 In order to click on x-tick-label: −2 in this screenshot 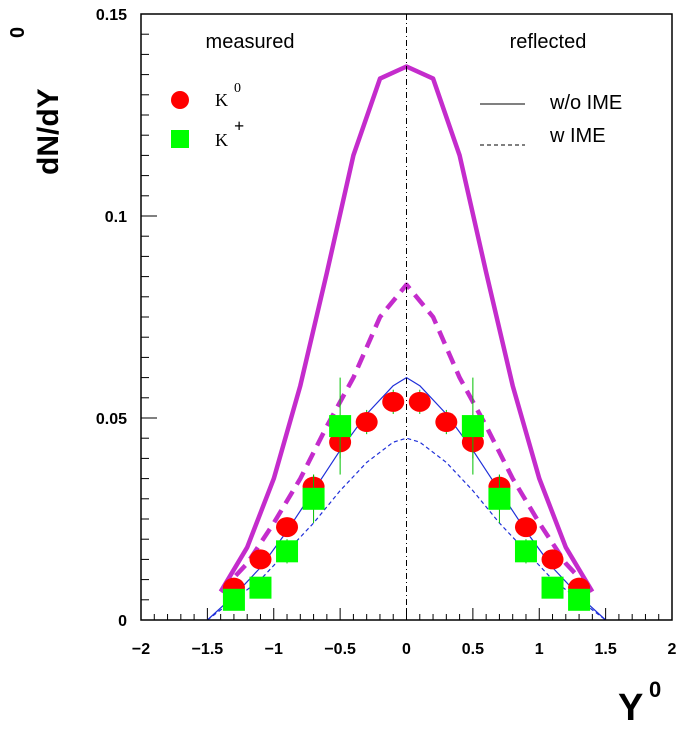, I will do `click(141, 649)`.